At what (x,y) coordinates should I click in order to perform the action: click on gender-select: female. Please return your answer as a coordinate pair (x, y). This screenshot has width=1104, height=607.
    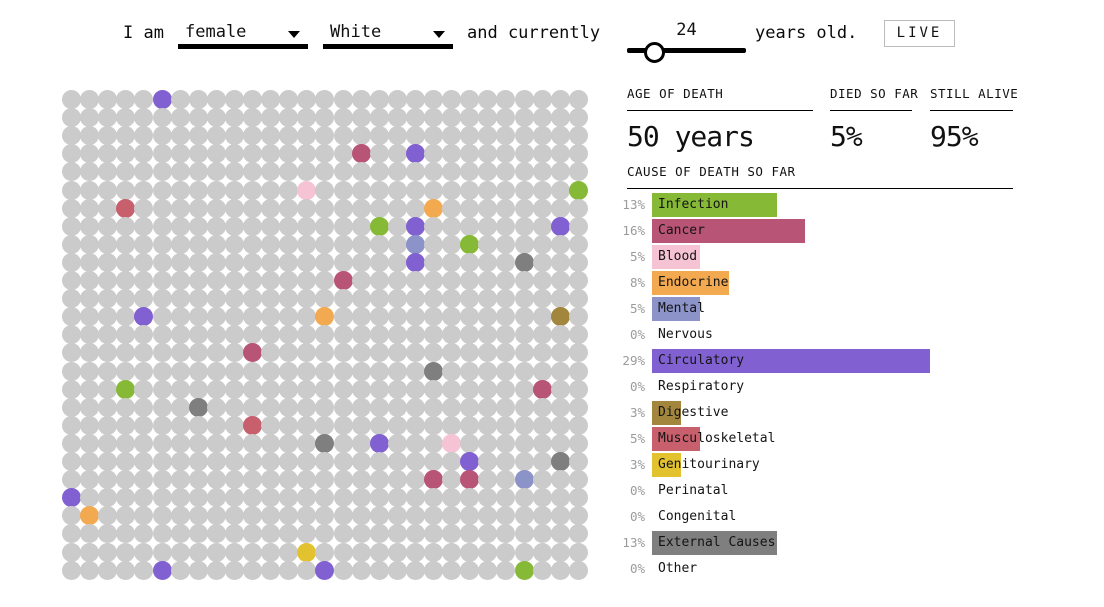
    Looking at the image, I should click on (243, 34).